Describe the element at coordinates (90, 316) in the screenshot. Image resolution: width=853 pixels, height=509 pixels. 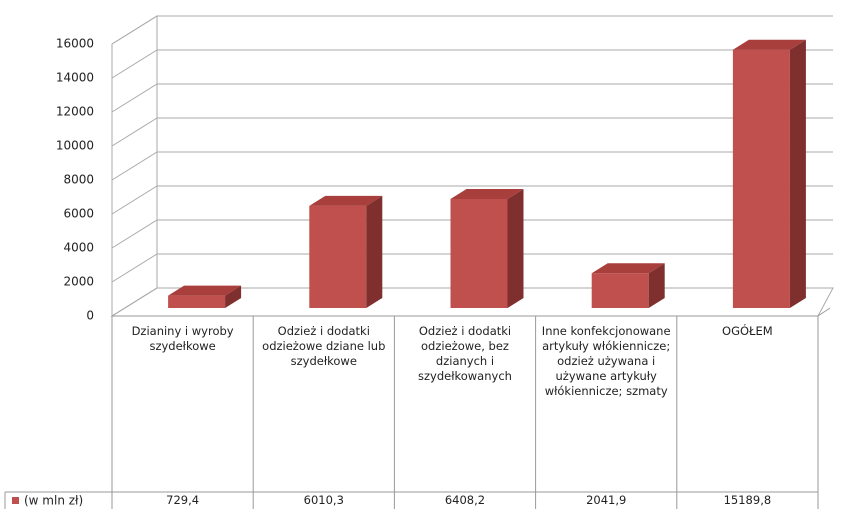
I see `y-tick-label: 0` at that location.